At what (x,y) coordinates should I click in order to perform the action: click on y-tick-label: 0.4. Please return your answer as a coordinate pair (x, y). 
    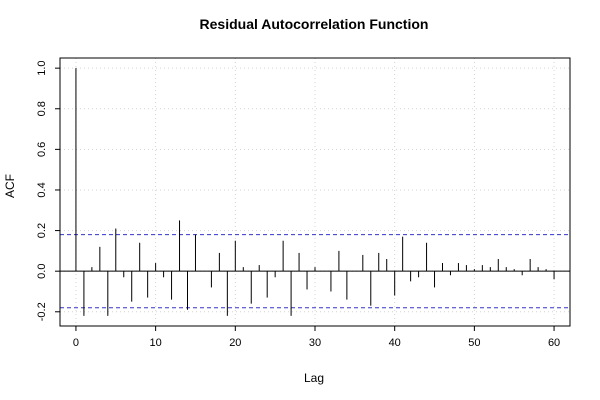
    Looking at the image, I should click on (42, 189).